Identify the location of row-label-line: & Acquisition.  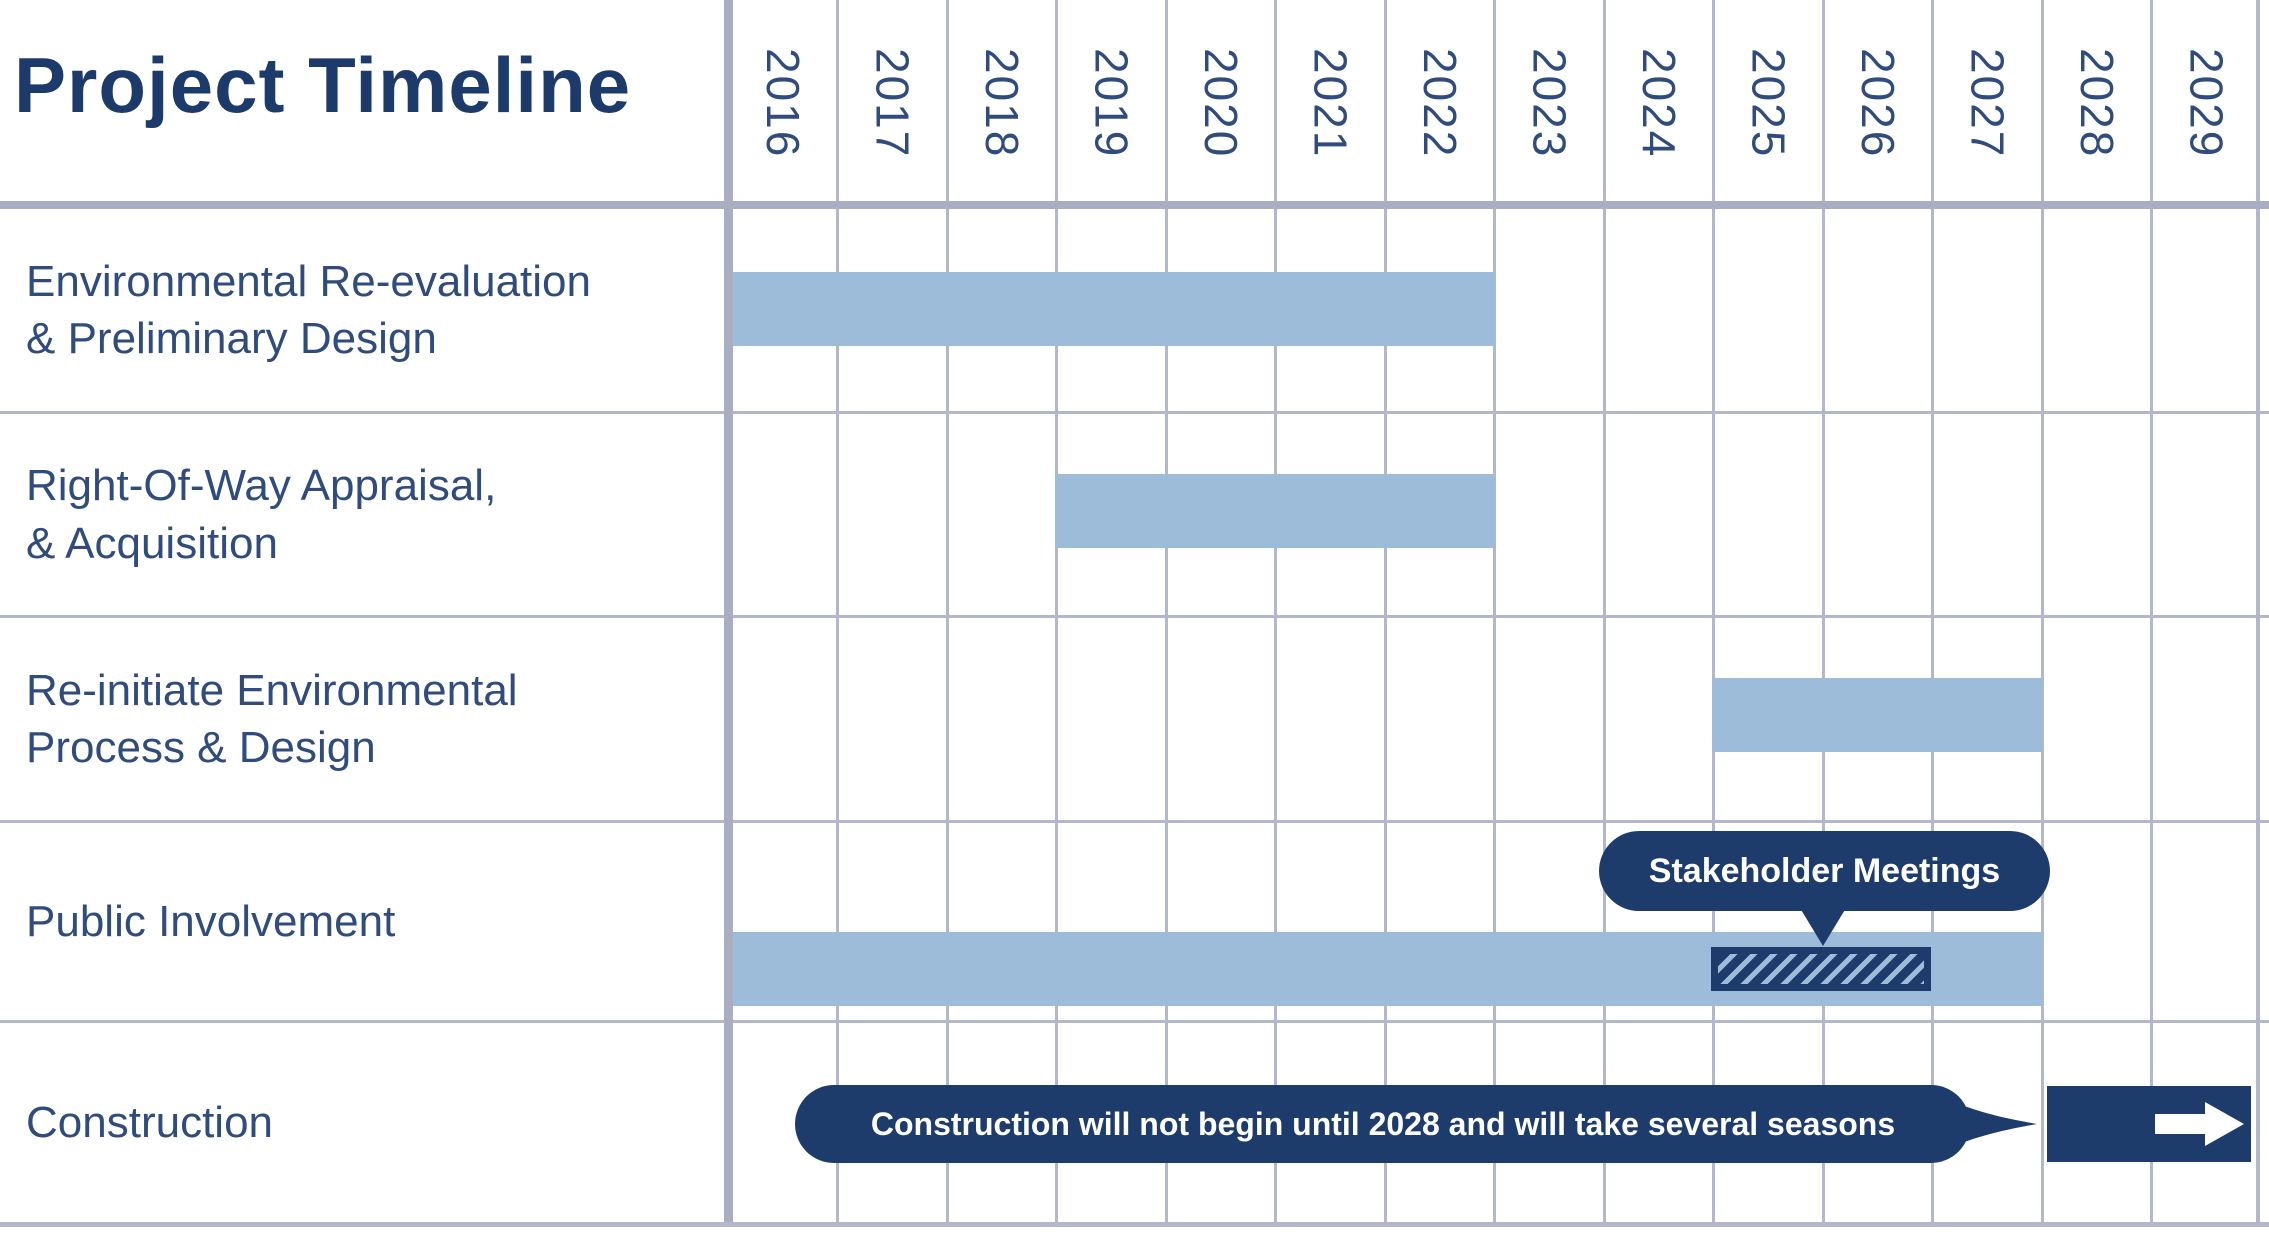
(152, 543).